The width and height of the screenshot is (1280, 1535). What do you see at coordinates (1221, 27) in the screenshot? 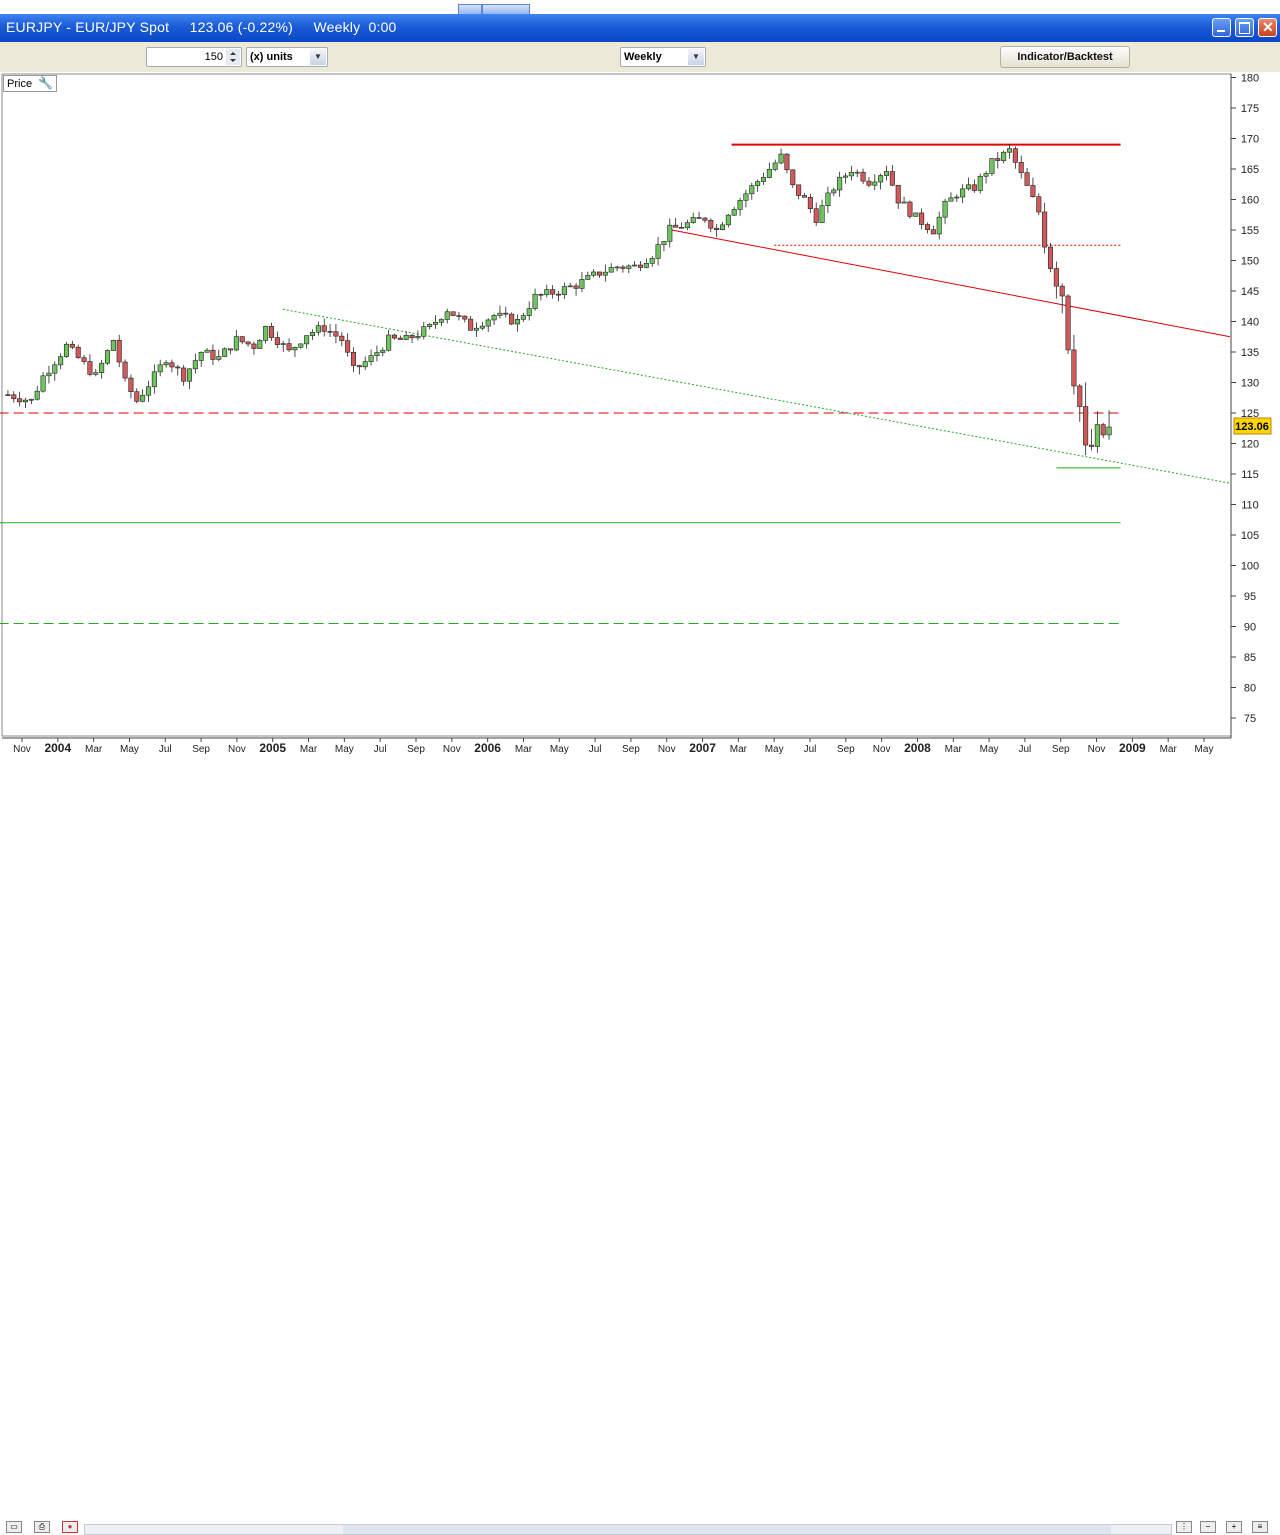
I see `minimize-button` at bounding box center [1221, 27].